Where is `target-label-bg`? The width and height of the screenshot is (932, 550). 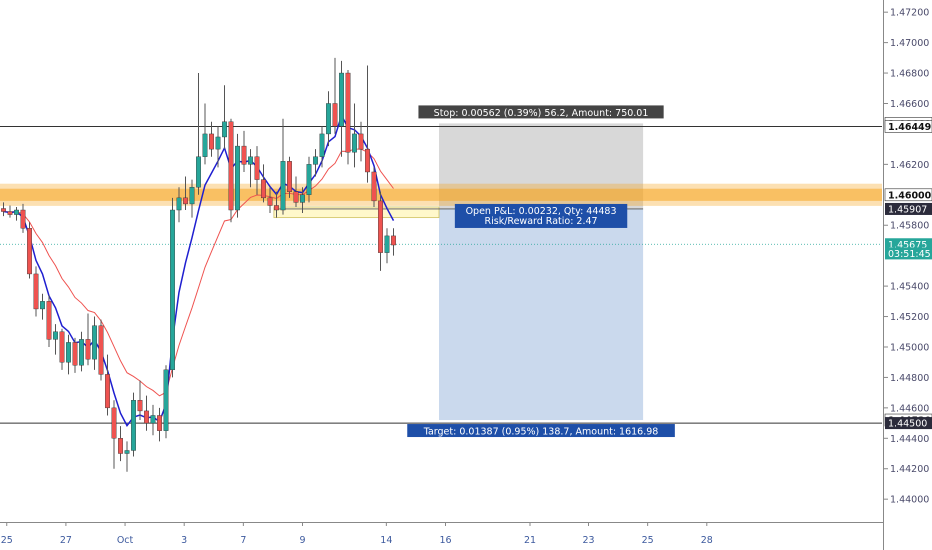
target-label-bg is located at coordinates (541, 431).